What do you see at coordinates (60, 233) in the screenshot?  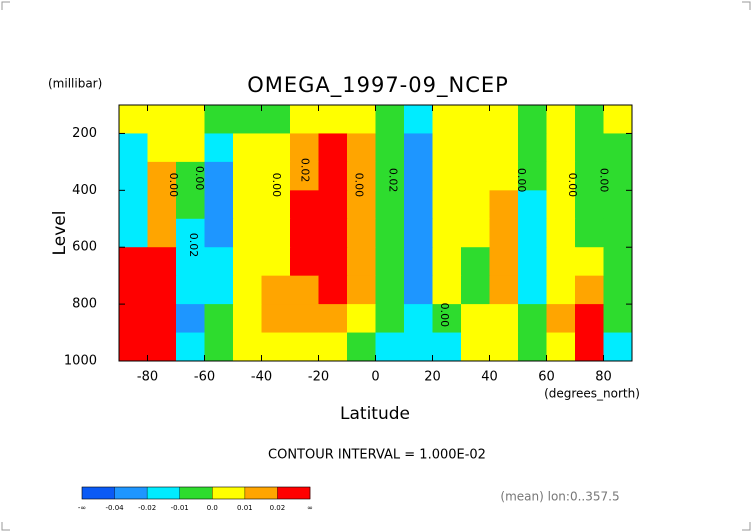 I see `y-axis-label: Level` at bounding box center [60, 233].